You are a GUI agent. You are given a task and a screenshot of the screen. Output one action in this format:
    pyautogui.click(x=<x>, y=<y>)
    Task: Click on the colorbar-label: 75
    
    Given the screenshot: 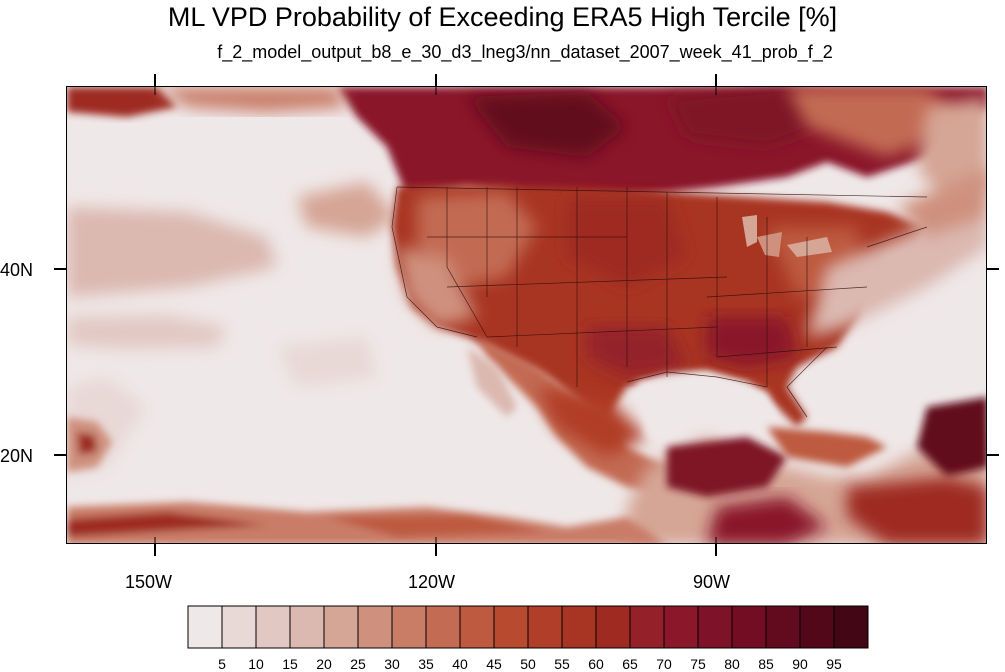 What is the action you would take?
    pyautogui.click(x=698, y=664)
    